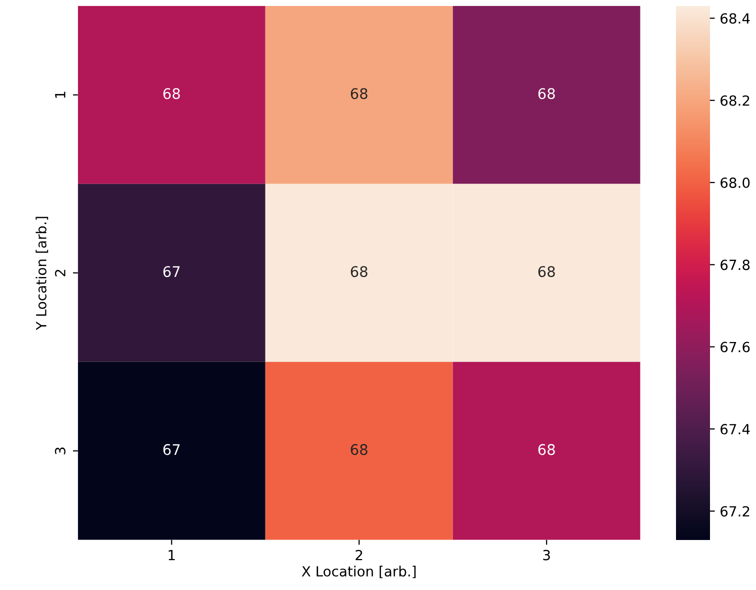  I want to click on y-tick-label: 1, so click(60, 95).